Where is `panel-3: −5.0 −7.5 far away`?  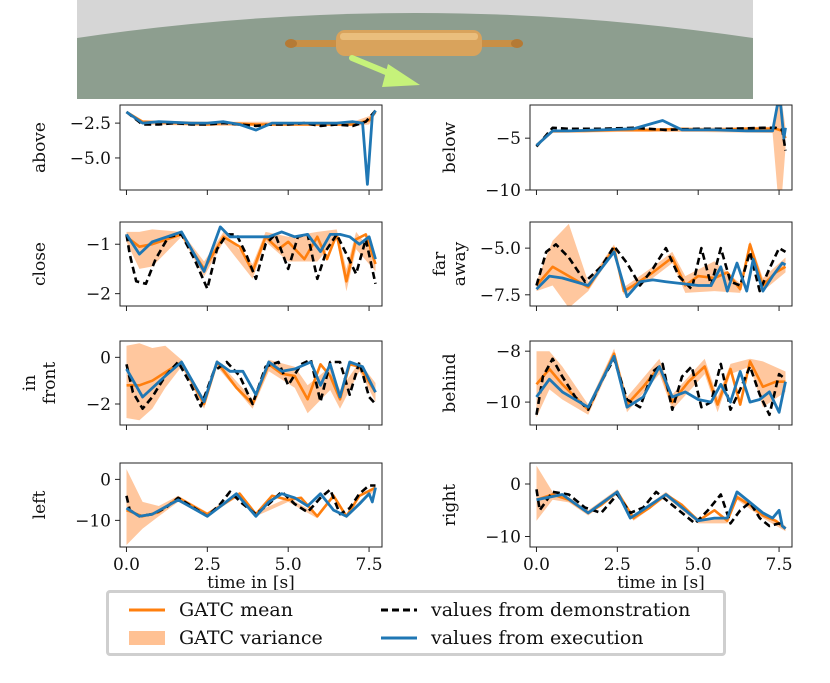 panel-3: −5.0 −7.5 far away is located at coordinates (611, 266).